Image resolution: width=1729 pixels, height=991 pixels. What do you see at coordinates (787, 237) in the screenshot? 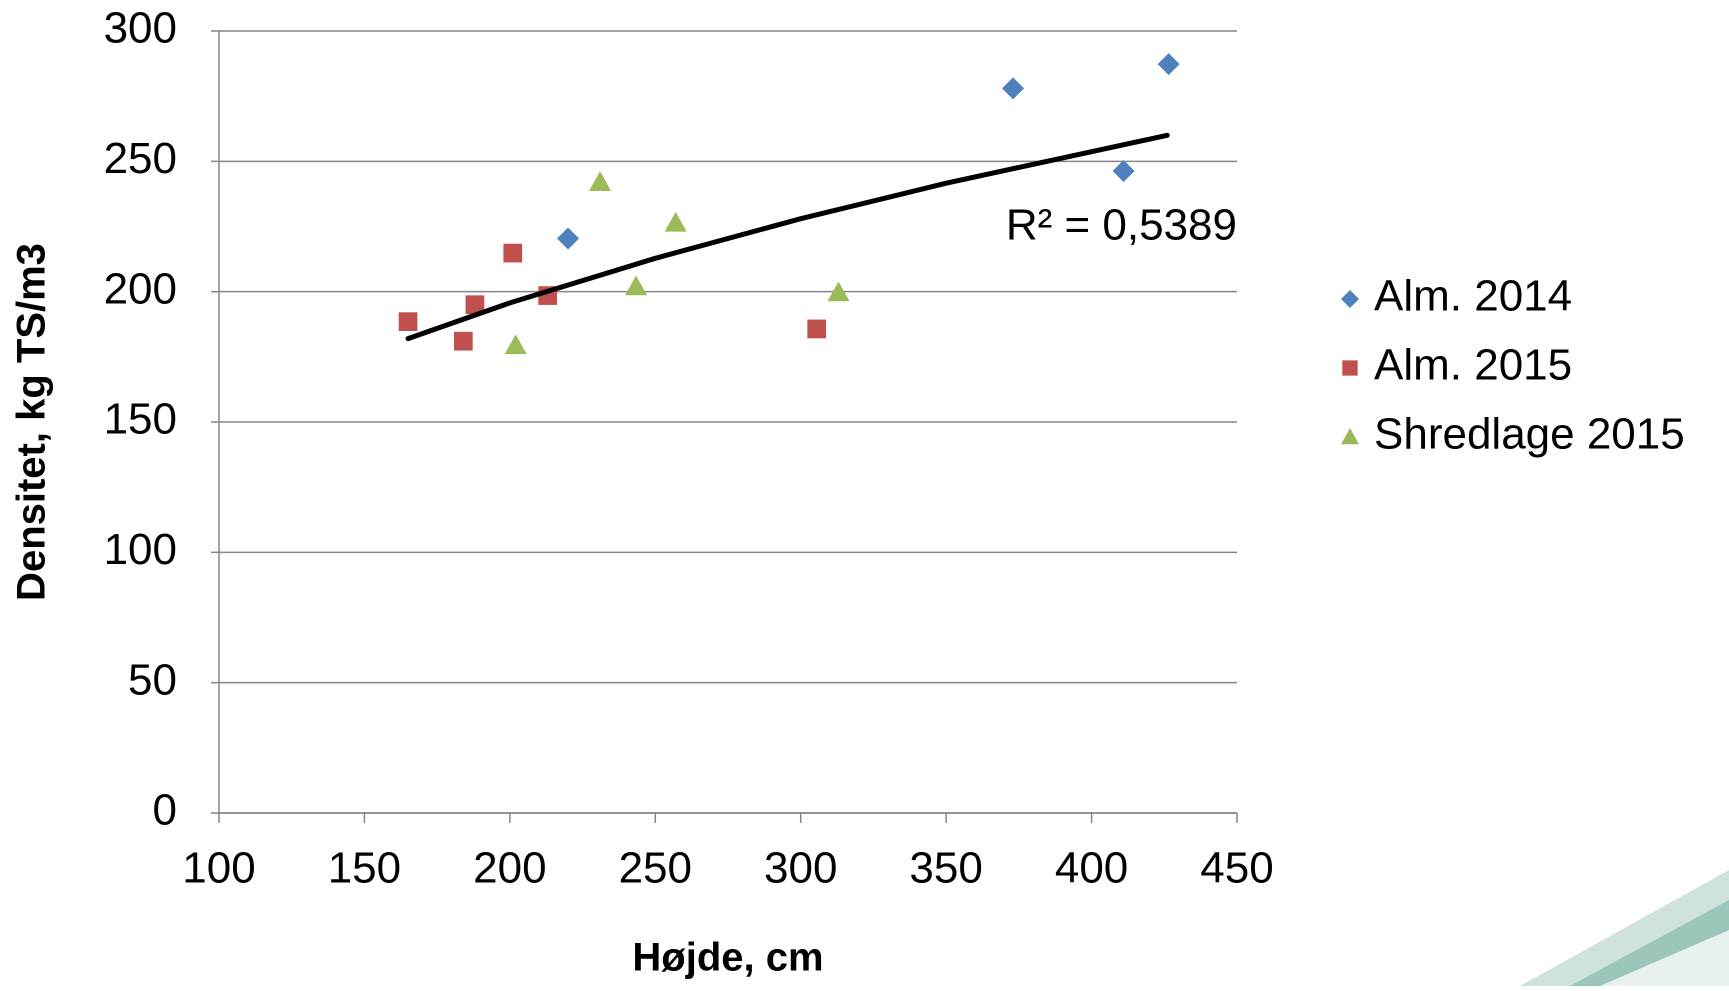
I see `trendline` at bounding box center [787, 237].